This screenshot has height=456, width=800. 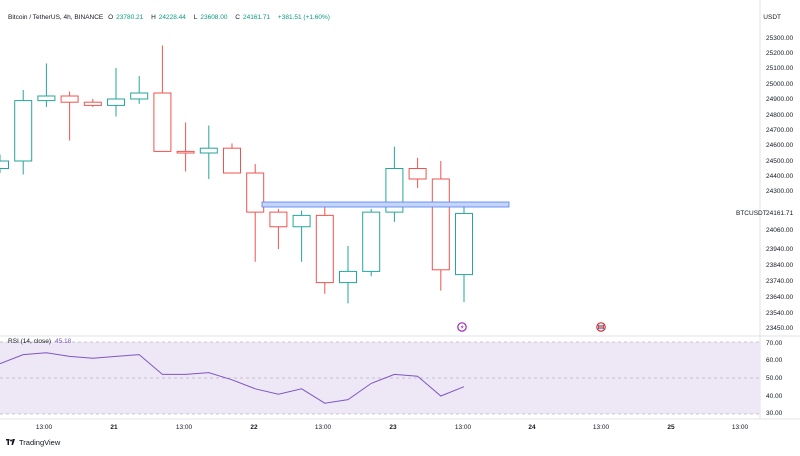 I want to click on rsi-tick-label: 50.00, so click(x=774, y=378).